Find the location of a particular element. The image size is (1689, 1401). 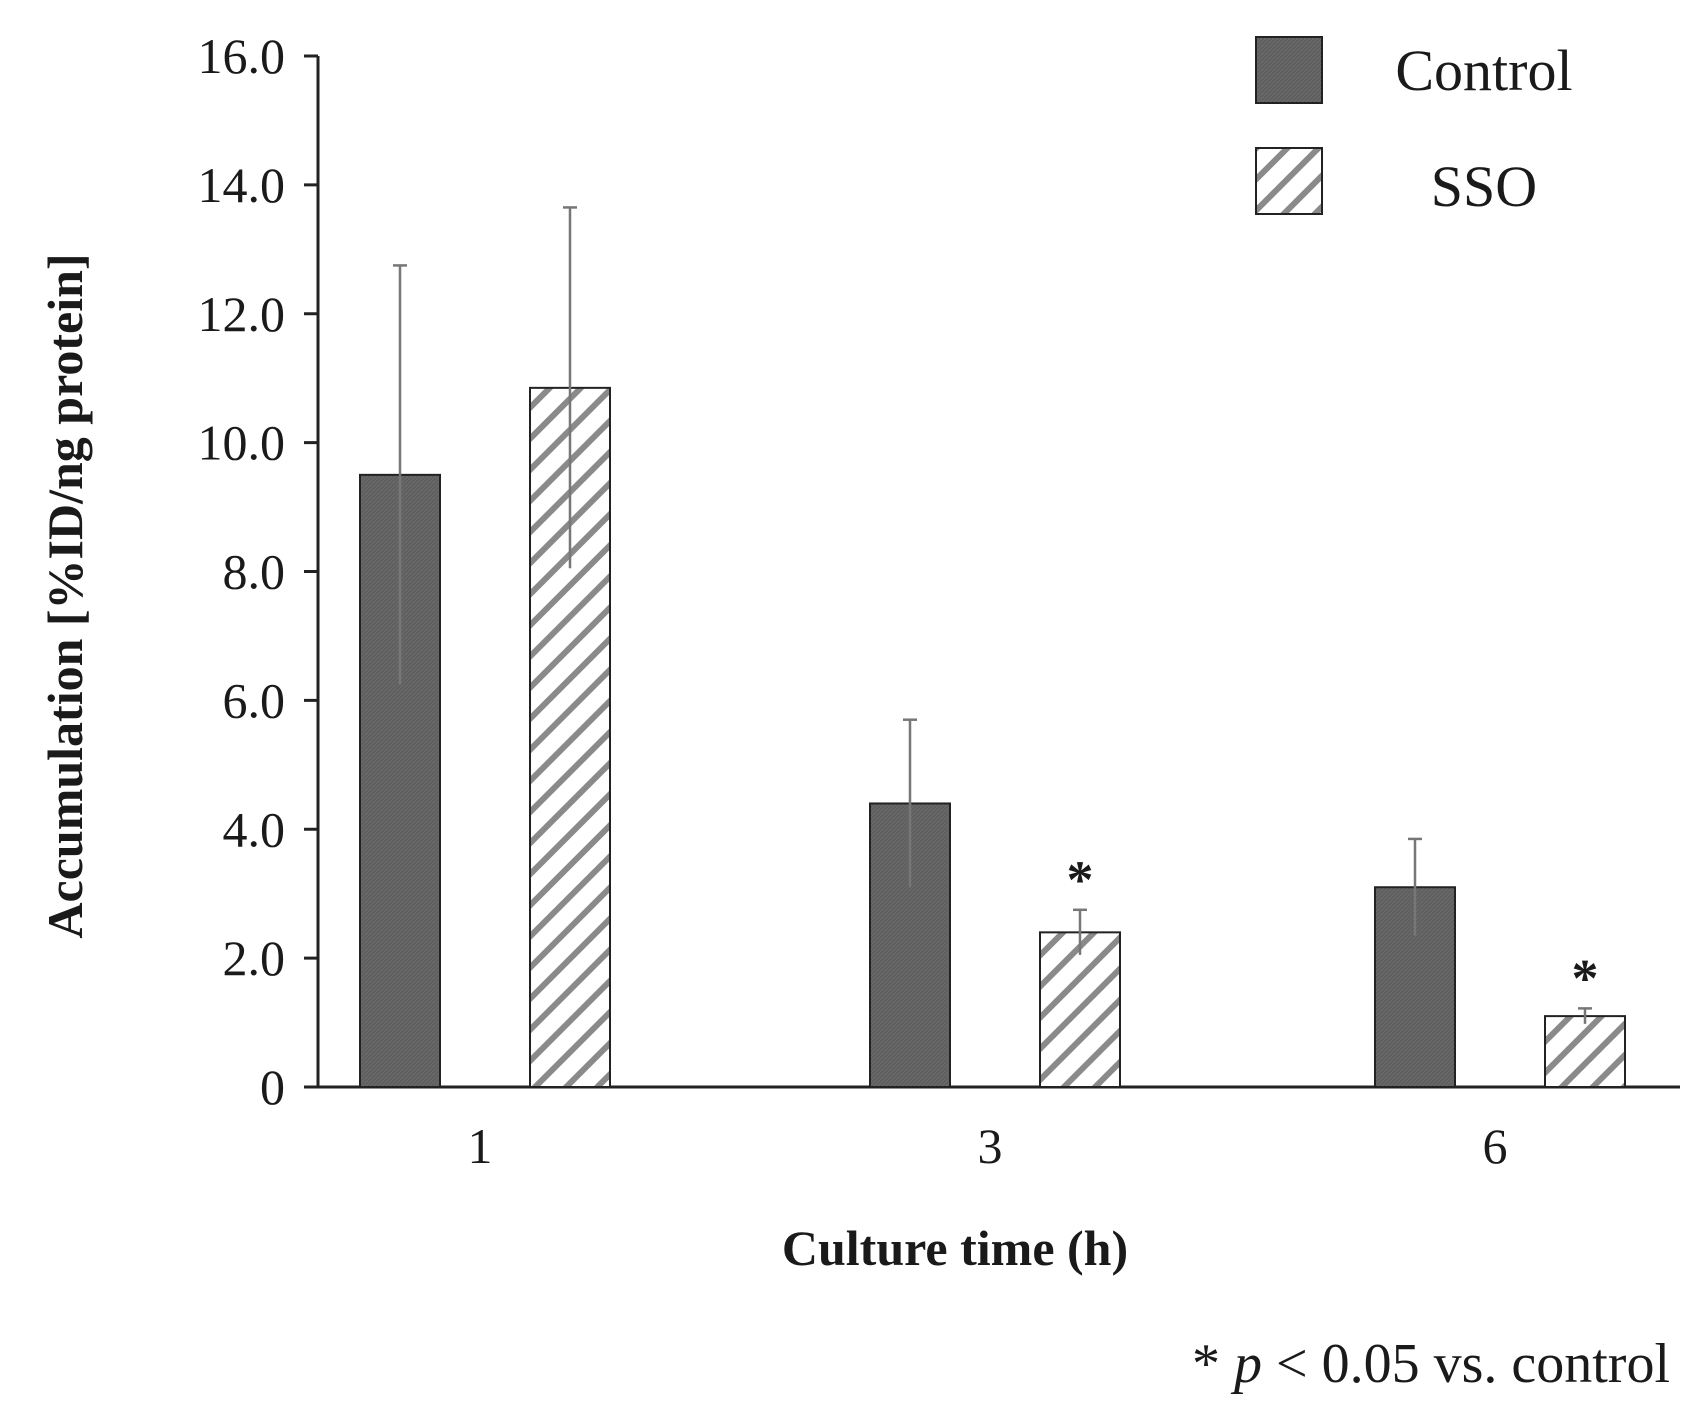

y-tick-label: 4.0 is located at coordinates (254, 829).